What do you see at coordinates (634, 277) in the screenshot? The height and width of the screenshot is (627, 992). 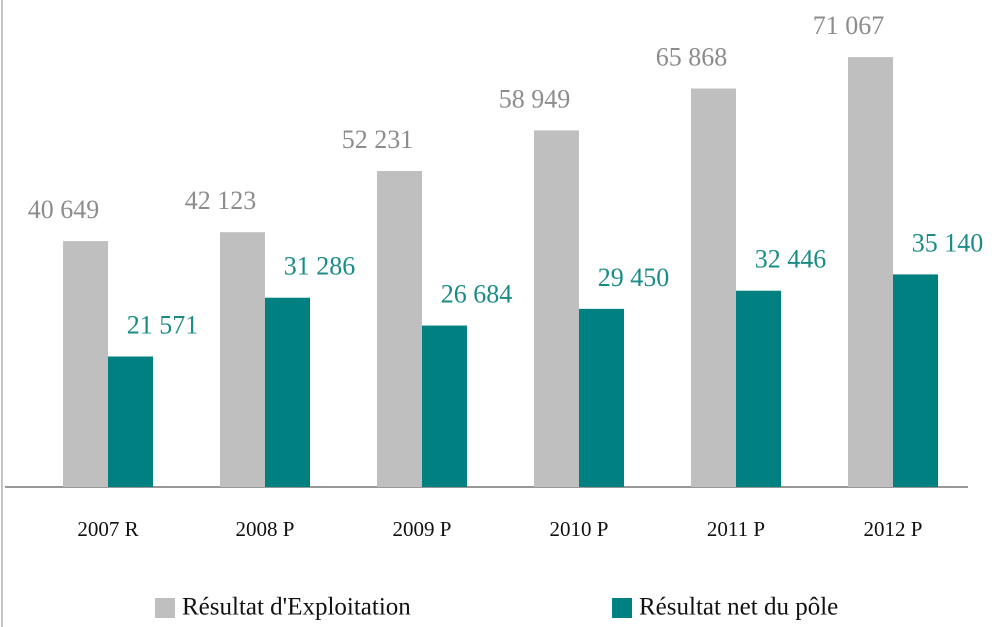 I see `value-label: 29 450` at bounding box center [634, 277].